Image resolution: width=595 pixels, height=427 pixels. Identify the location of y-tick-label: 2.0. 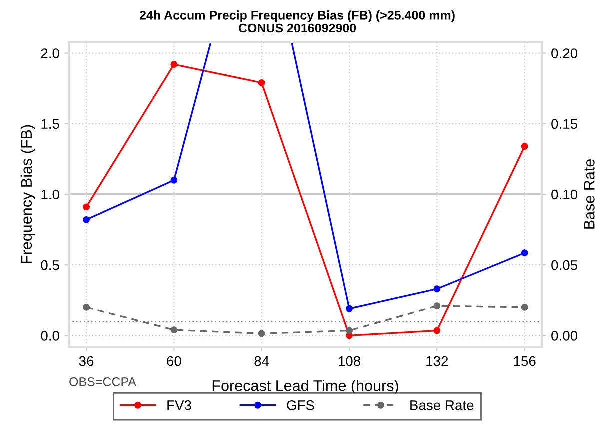
(50, 53).